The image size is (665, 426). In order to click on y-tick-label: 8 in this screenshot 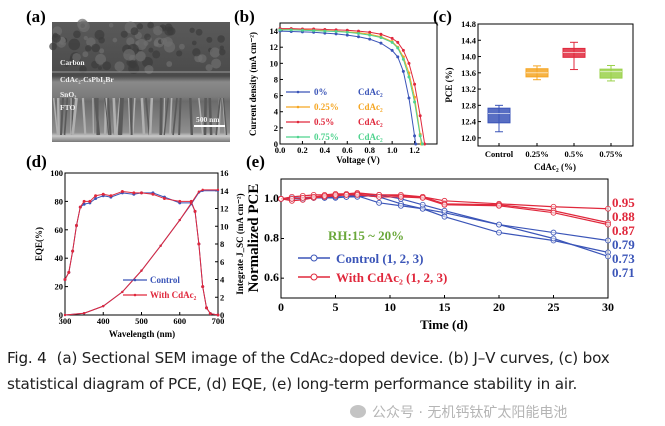, I will do `click(276, 79)`.